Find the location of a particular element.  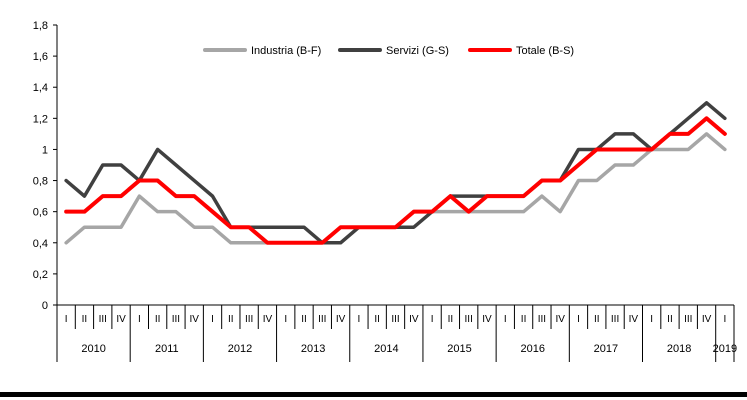

bottom-divider-bar is located at coordinates (373, 394).